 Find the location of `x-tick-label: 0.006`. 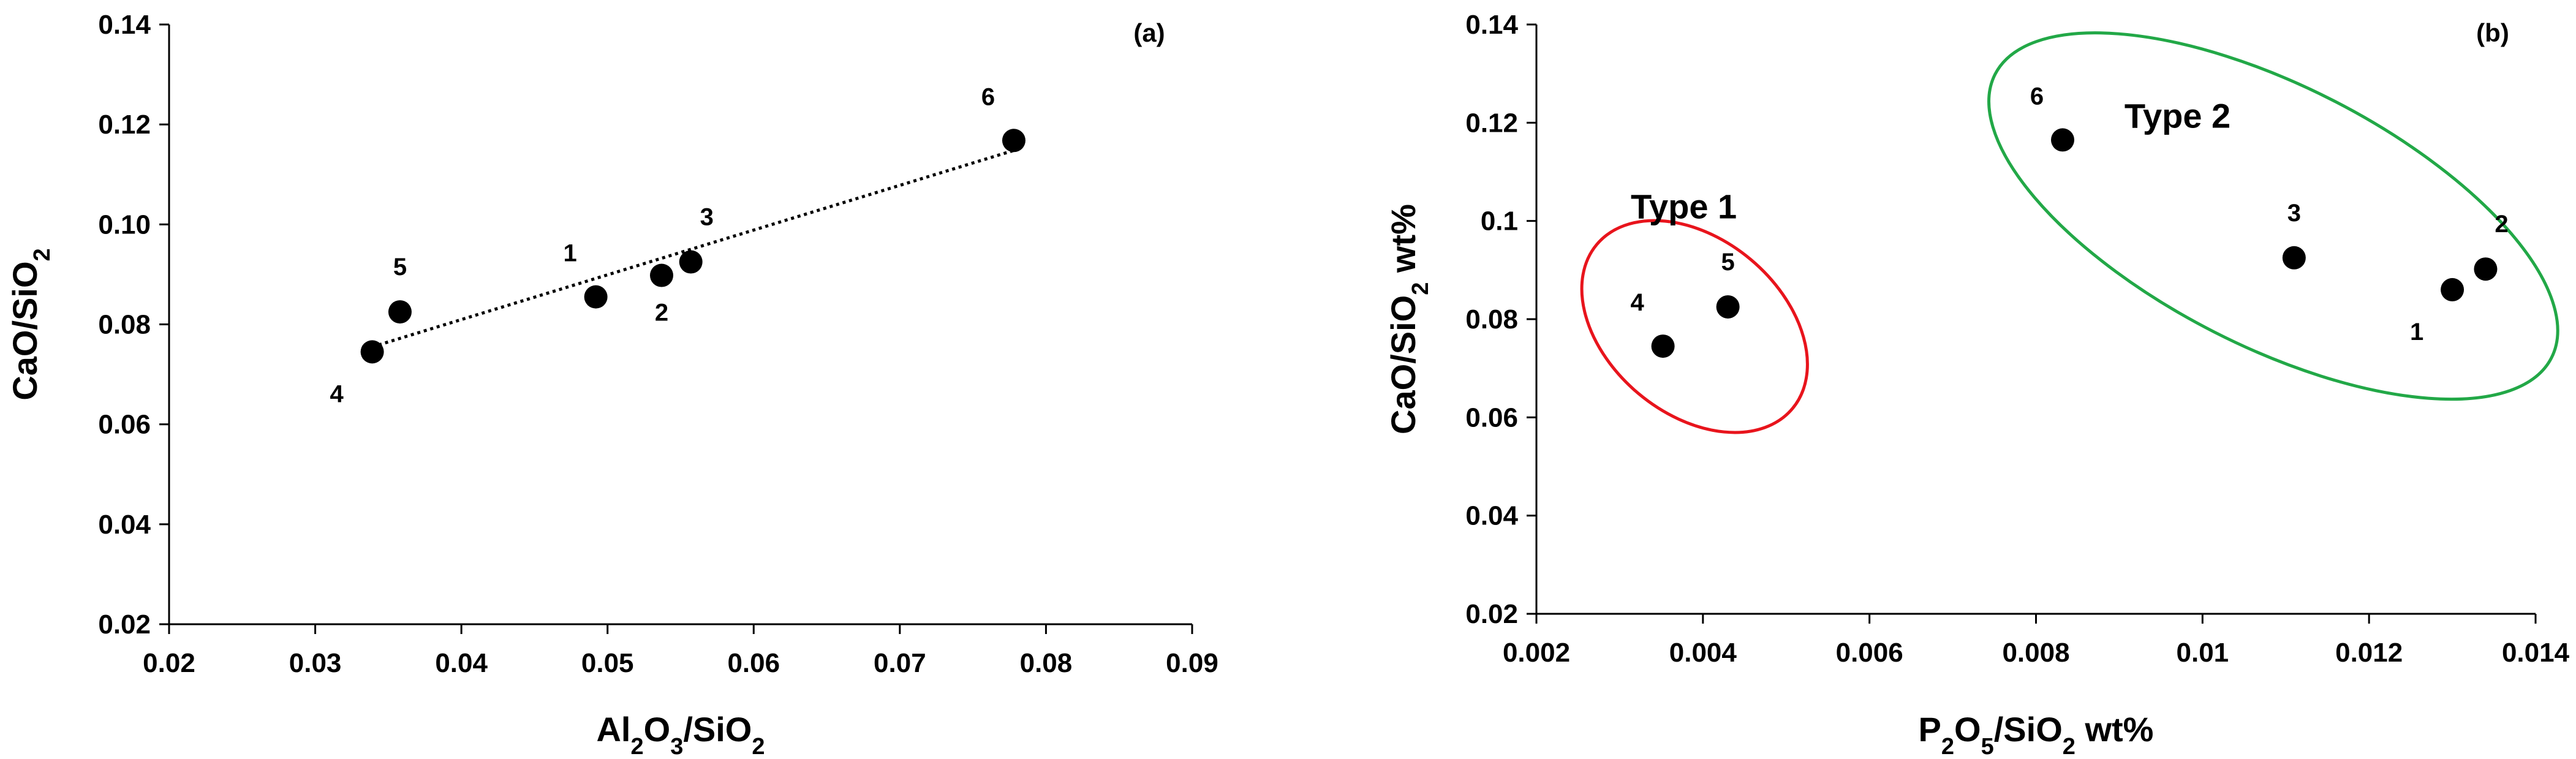

x-tick-label: 0.006 is located at coordinates (1869, 653).